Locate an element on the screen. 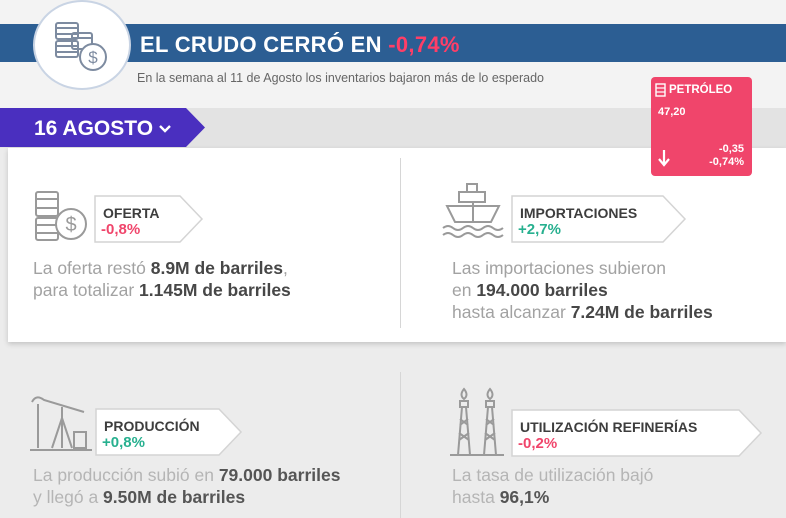 This screenshot has width=786, height=518. top-band is located at coordinates (393, 12).